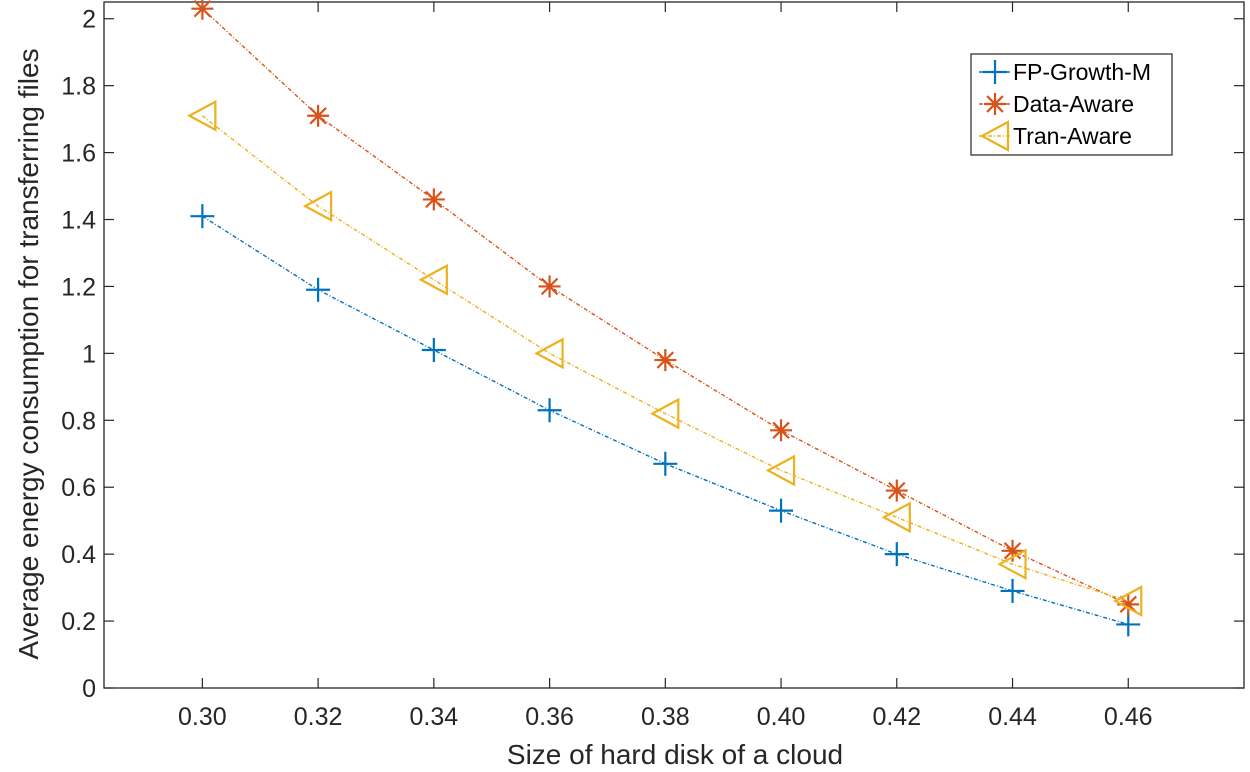 The width and height of the screenshot is (1250, 772). I want to click on y-tick-label: 0.2, so click(78, 622).